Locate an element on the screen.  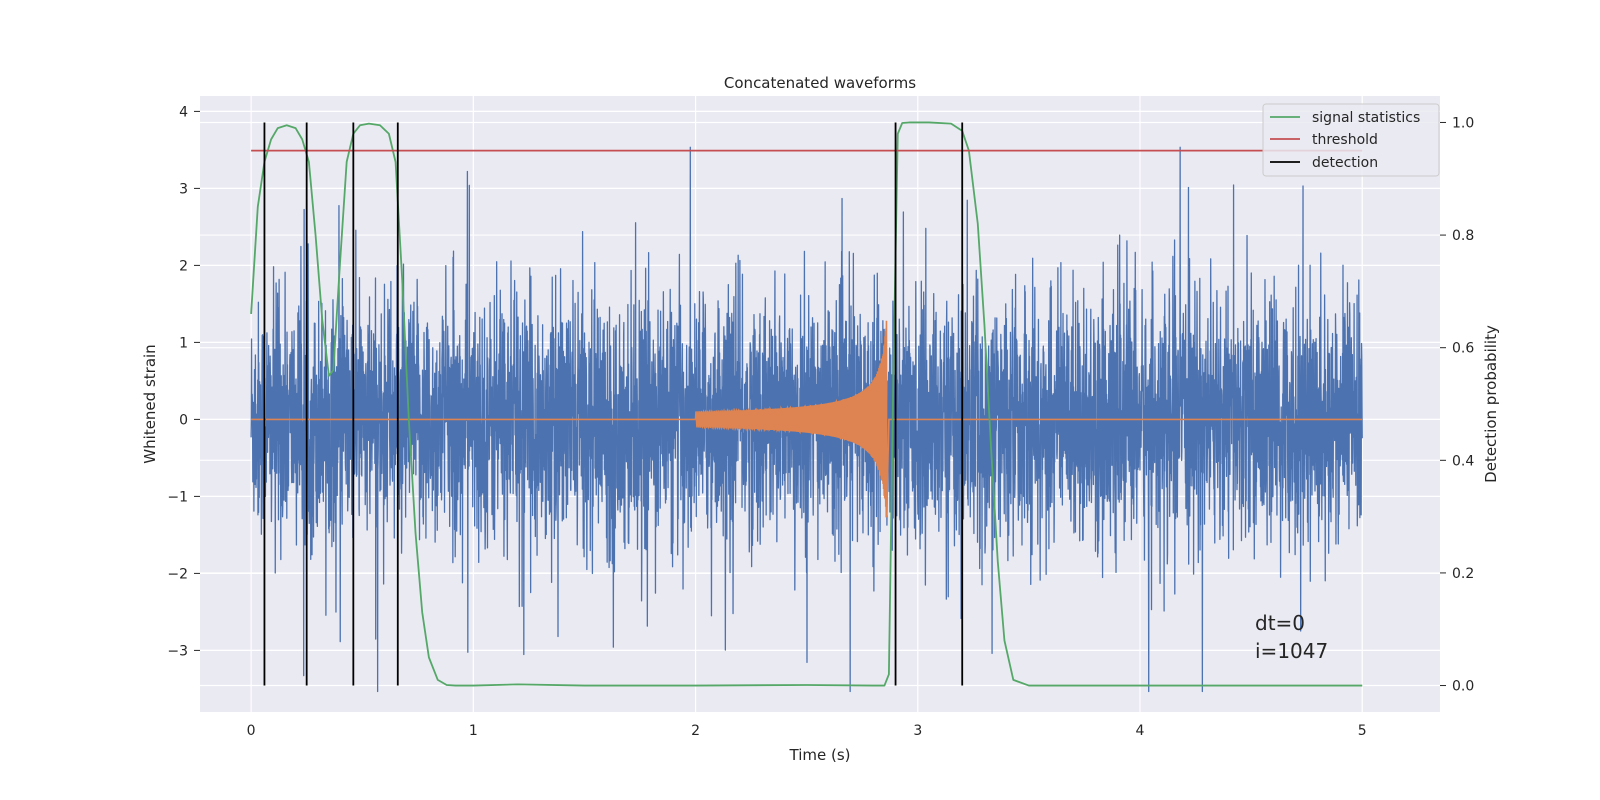
y-tick-label: 4 is located at coordinates (183, 112).